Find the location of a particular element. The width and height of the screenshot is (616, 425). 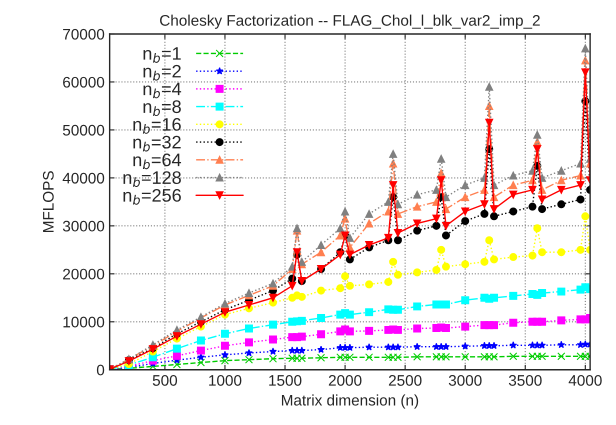

legend-label: n$_{b}$=2 is located at coordinates (162, 72).